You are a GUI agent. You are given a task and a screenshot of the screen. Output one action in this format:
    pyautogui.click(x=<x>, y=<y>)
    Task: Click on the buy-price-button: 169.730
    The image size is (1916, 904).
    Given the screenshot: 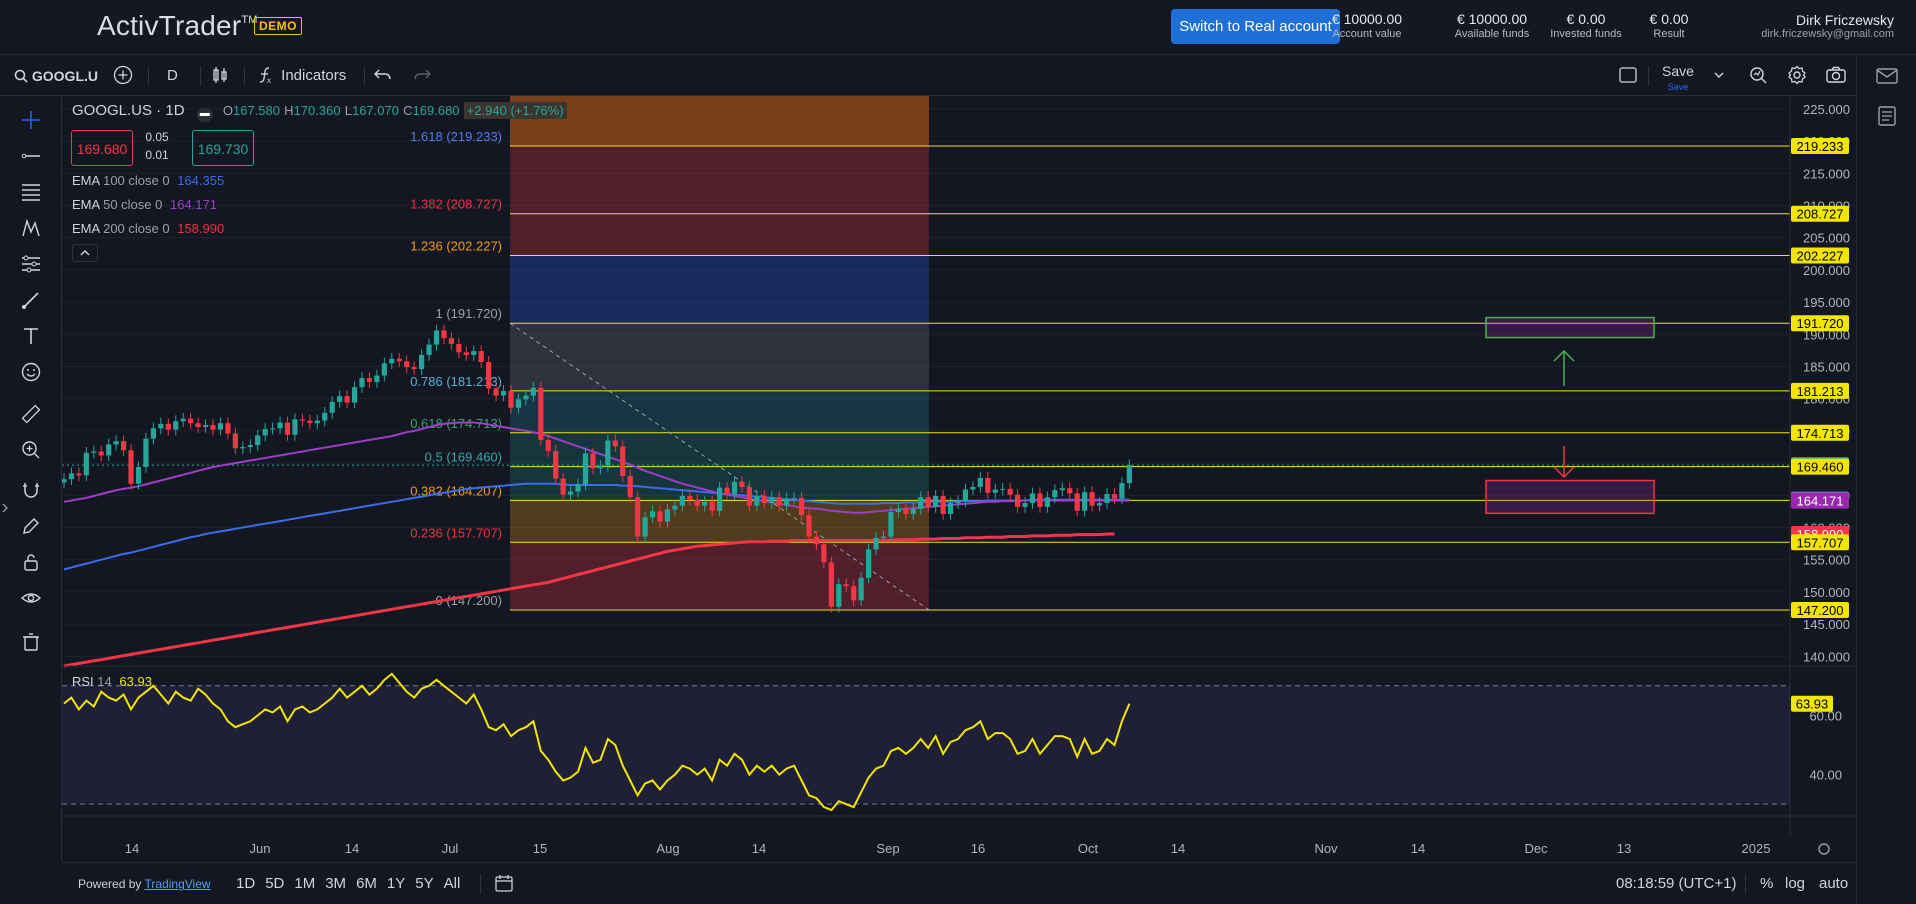 What is the action you would take?
    pyautogui.click(x=223, y=148)
    